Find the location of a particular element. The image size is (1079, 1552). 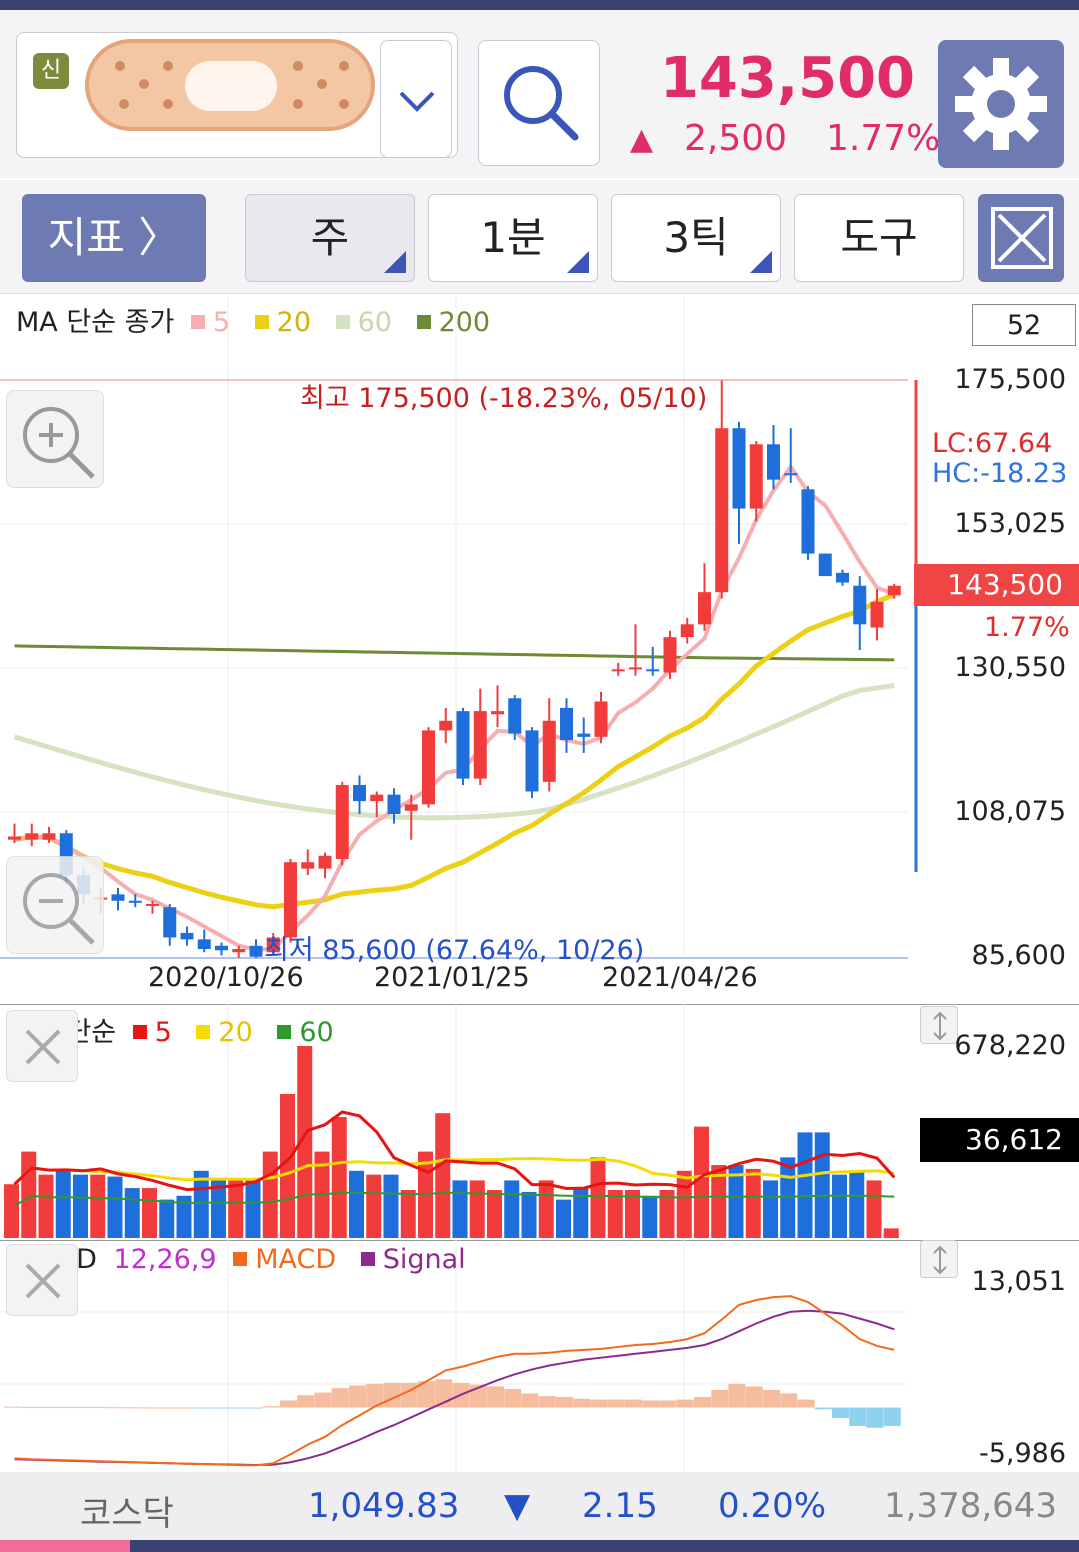

zoom-in-button is located at coordinates (55, 439).